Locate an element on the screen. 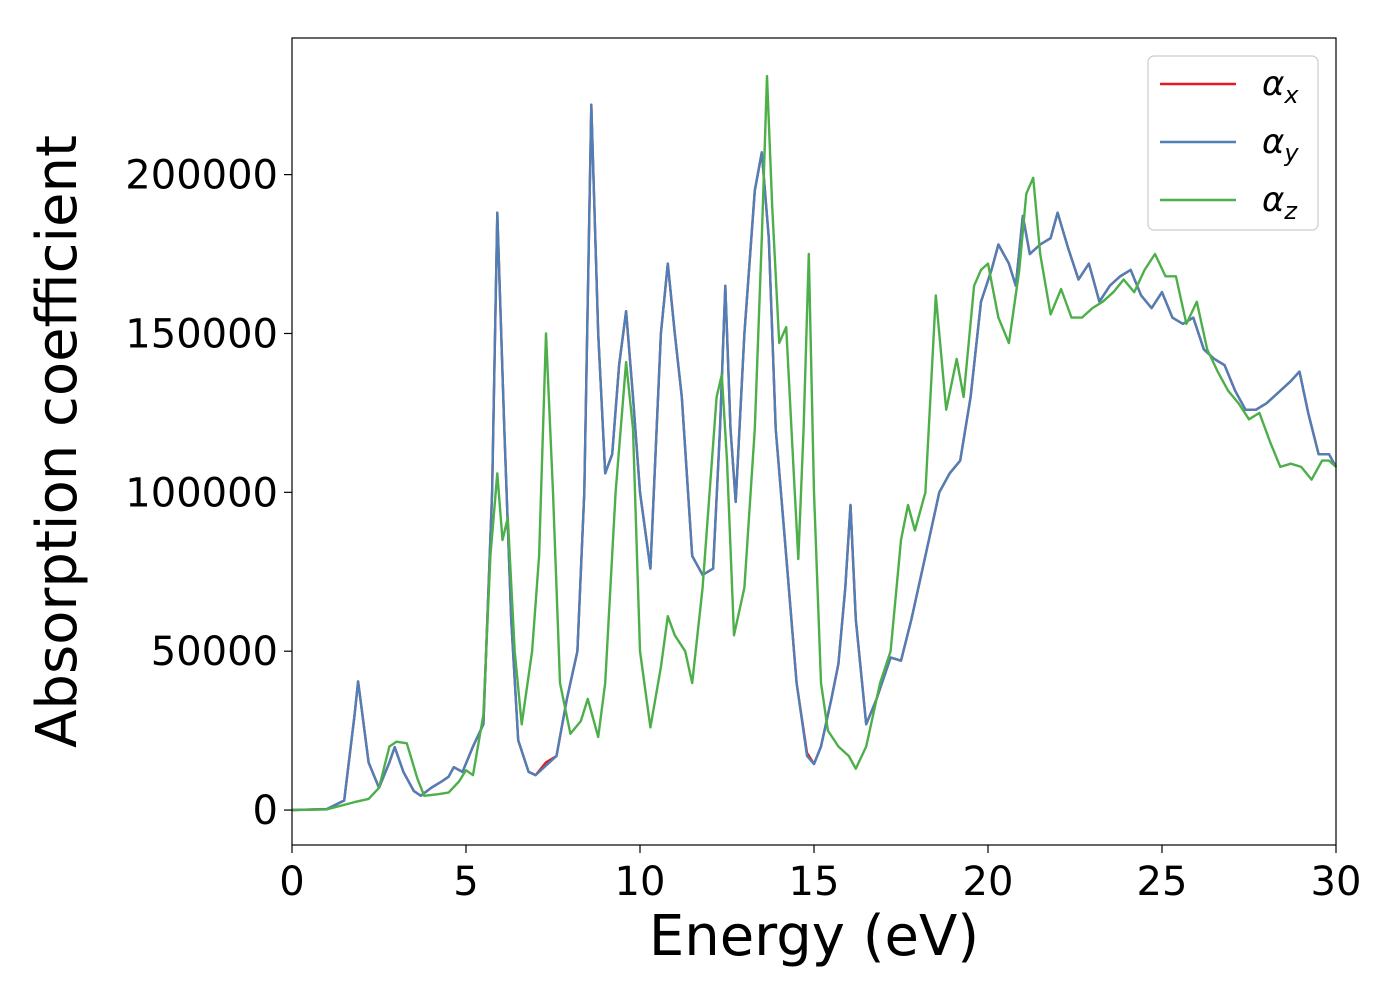  x-tick-label: 5 is located at coordinates (465, 882).